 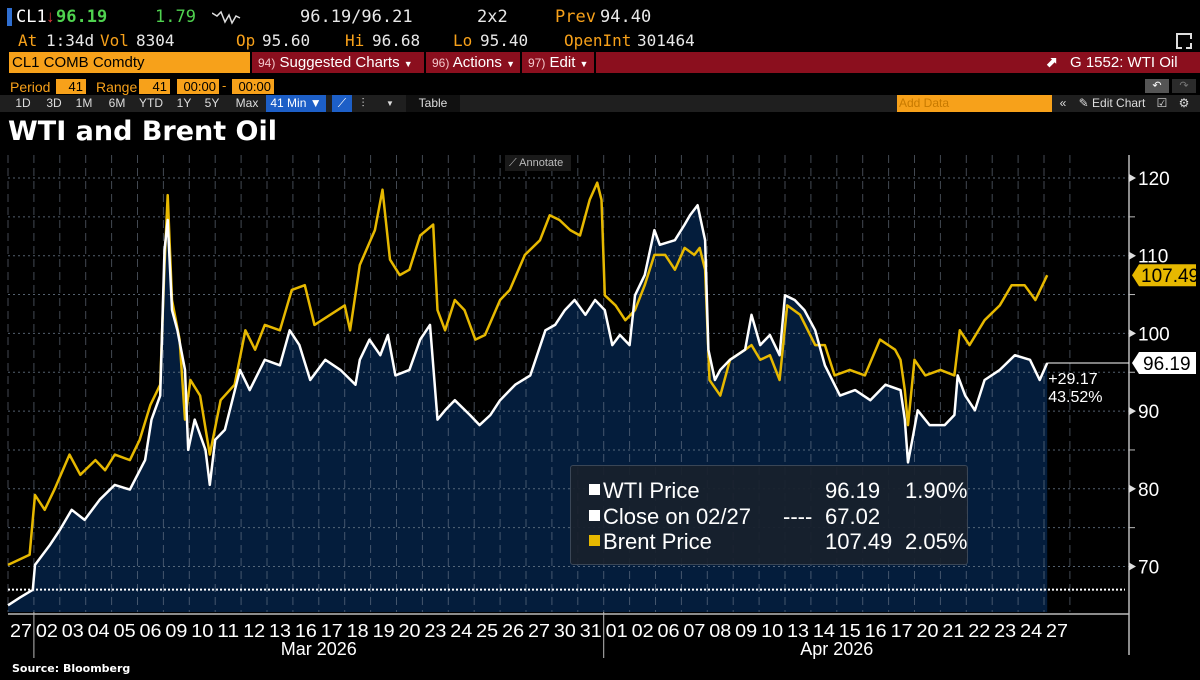 I want to click on x-tick-label: 04, so click(x=99, y=631).